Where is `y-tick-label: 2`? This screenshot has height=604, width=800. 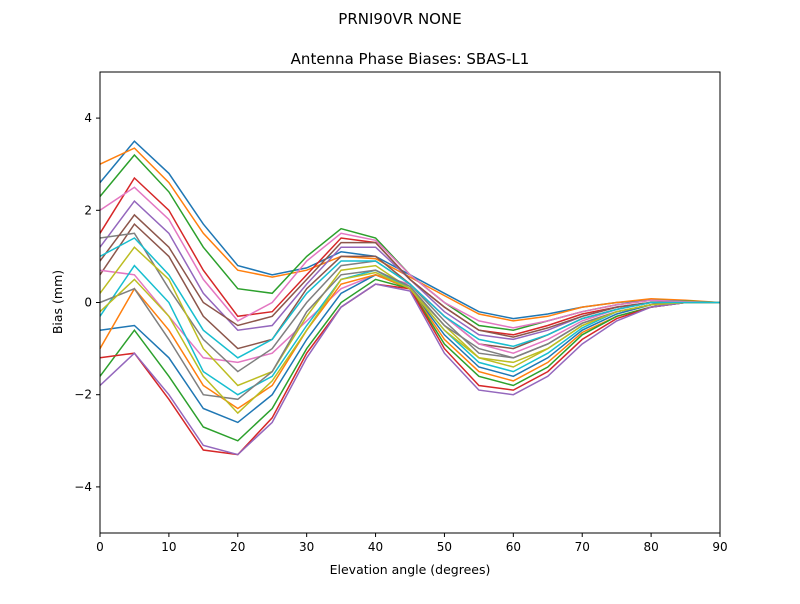
y-tick-label: 2 is located at coordinates (88, 210).